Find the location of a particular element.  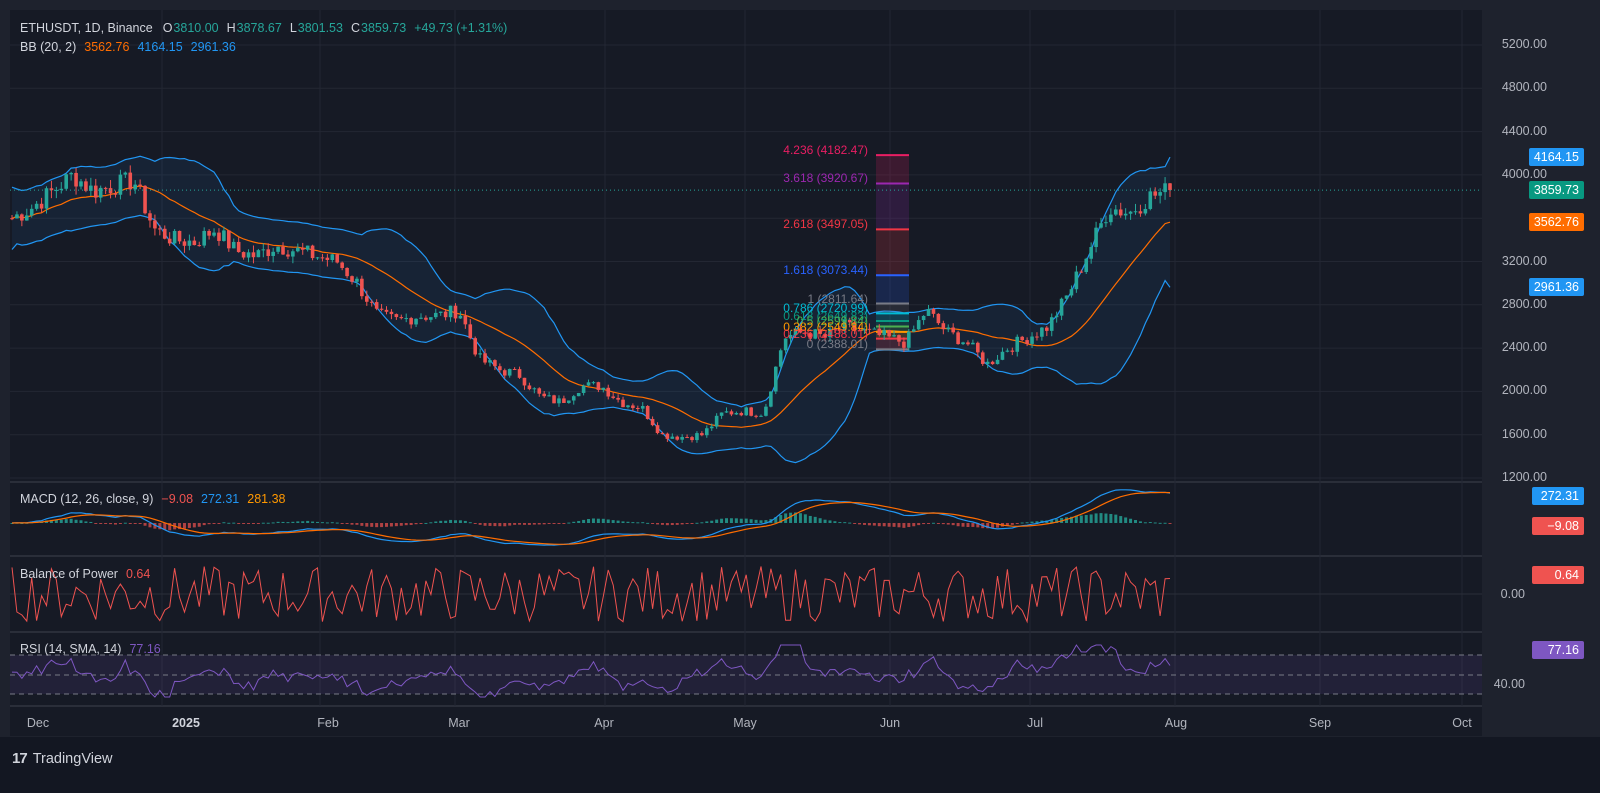

macd-label: MACD (12, 26, close, 9) is located at coordinates (87, 499).